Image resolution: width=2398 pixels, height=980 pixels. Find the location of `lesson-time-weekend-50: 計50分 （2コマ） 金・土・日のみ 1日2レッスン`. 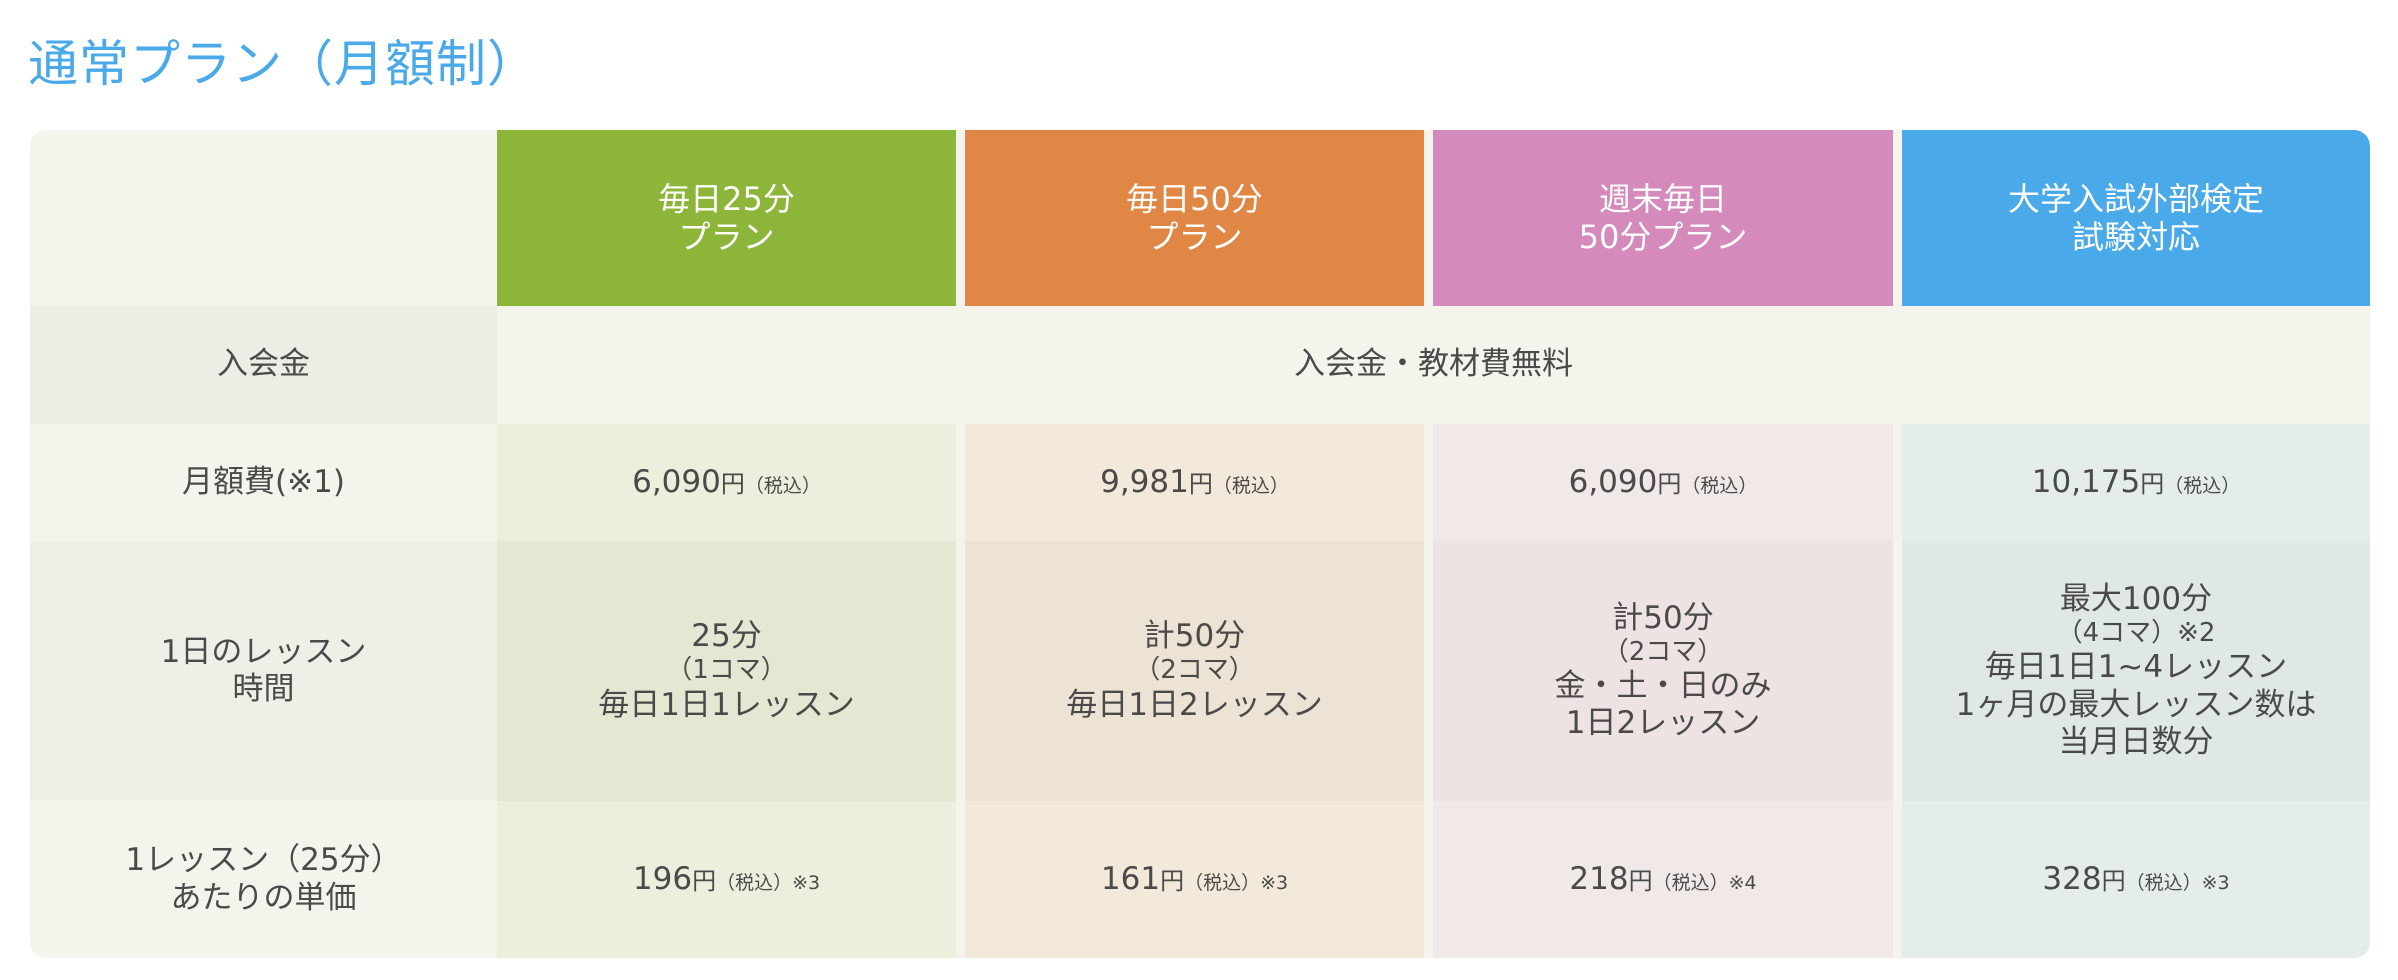

lesson-time-weekend-50: 計50分 （2コマ） 金・土・日のみ 1日2レッスン is located at coordinates (1663, 671).